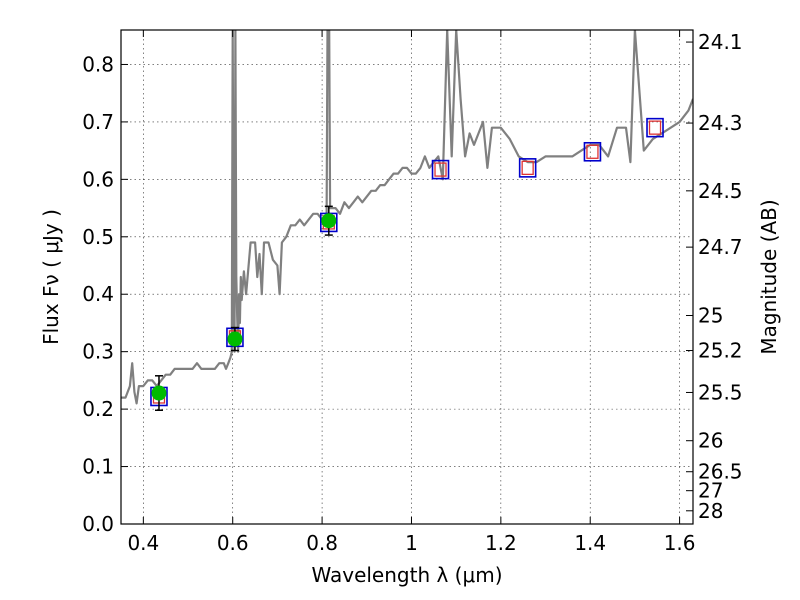 This screenshot has height=600, width=800. What do you see at coordinates (720, 247) in the screenshot?
I see `right-tick-label: 24.7` at bounding box center [720, 247].